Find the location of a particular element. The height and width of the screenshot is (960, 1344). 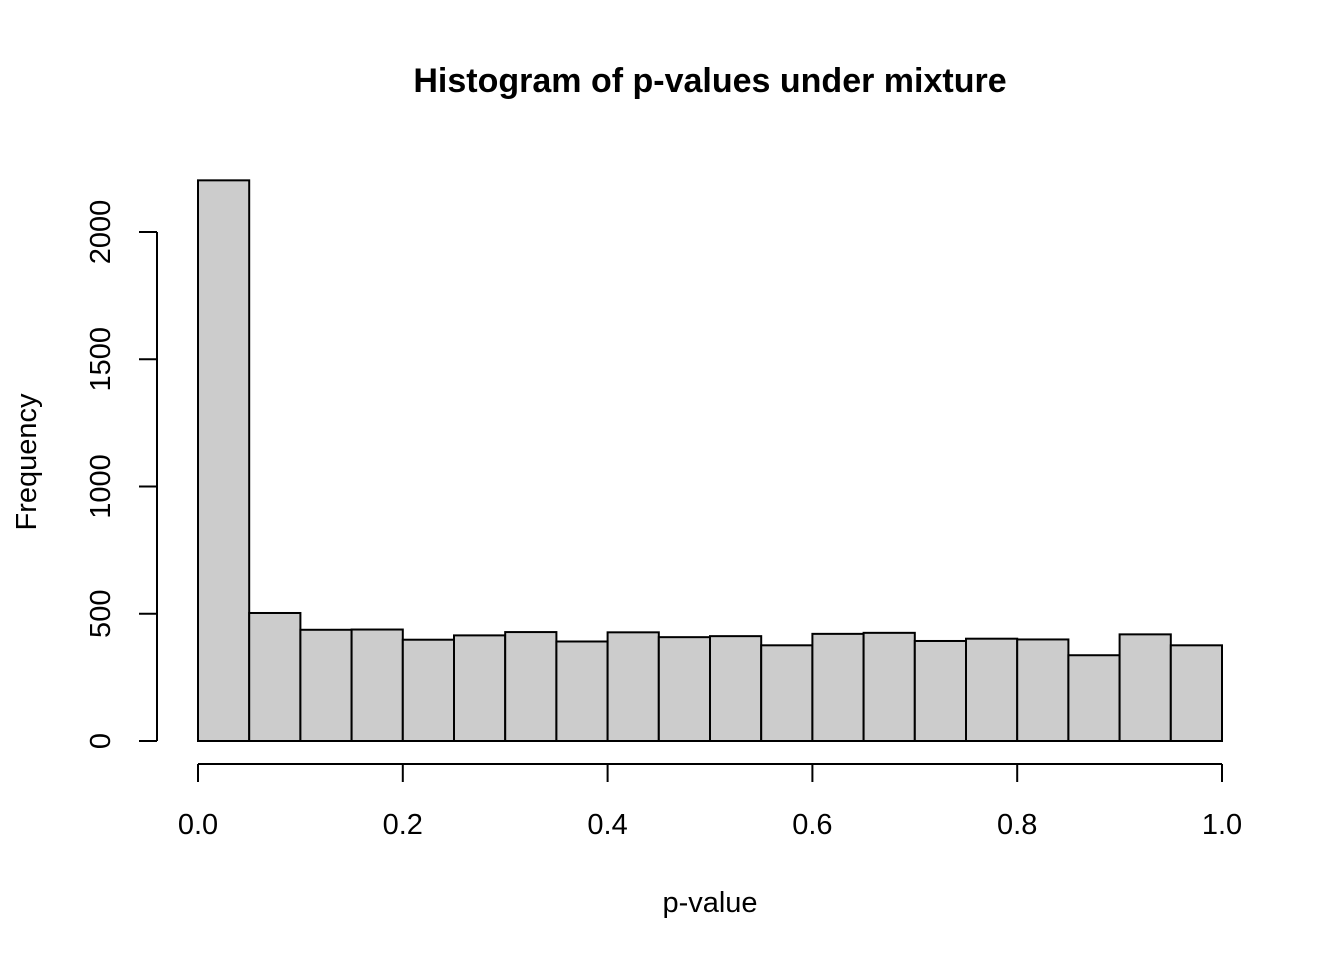

y-tick-label: 1000 is located at coordinates (101, 486).